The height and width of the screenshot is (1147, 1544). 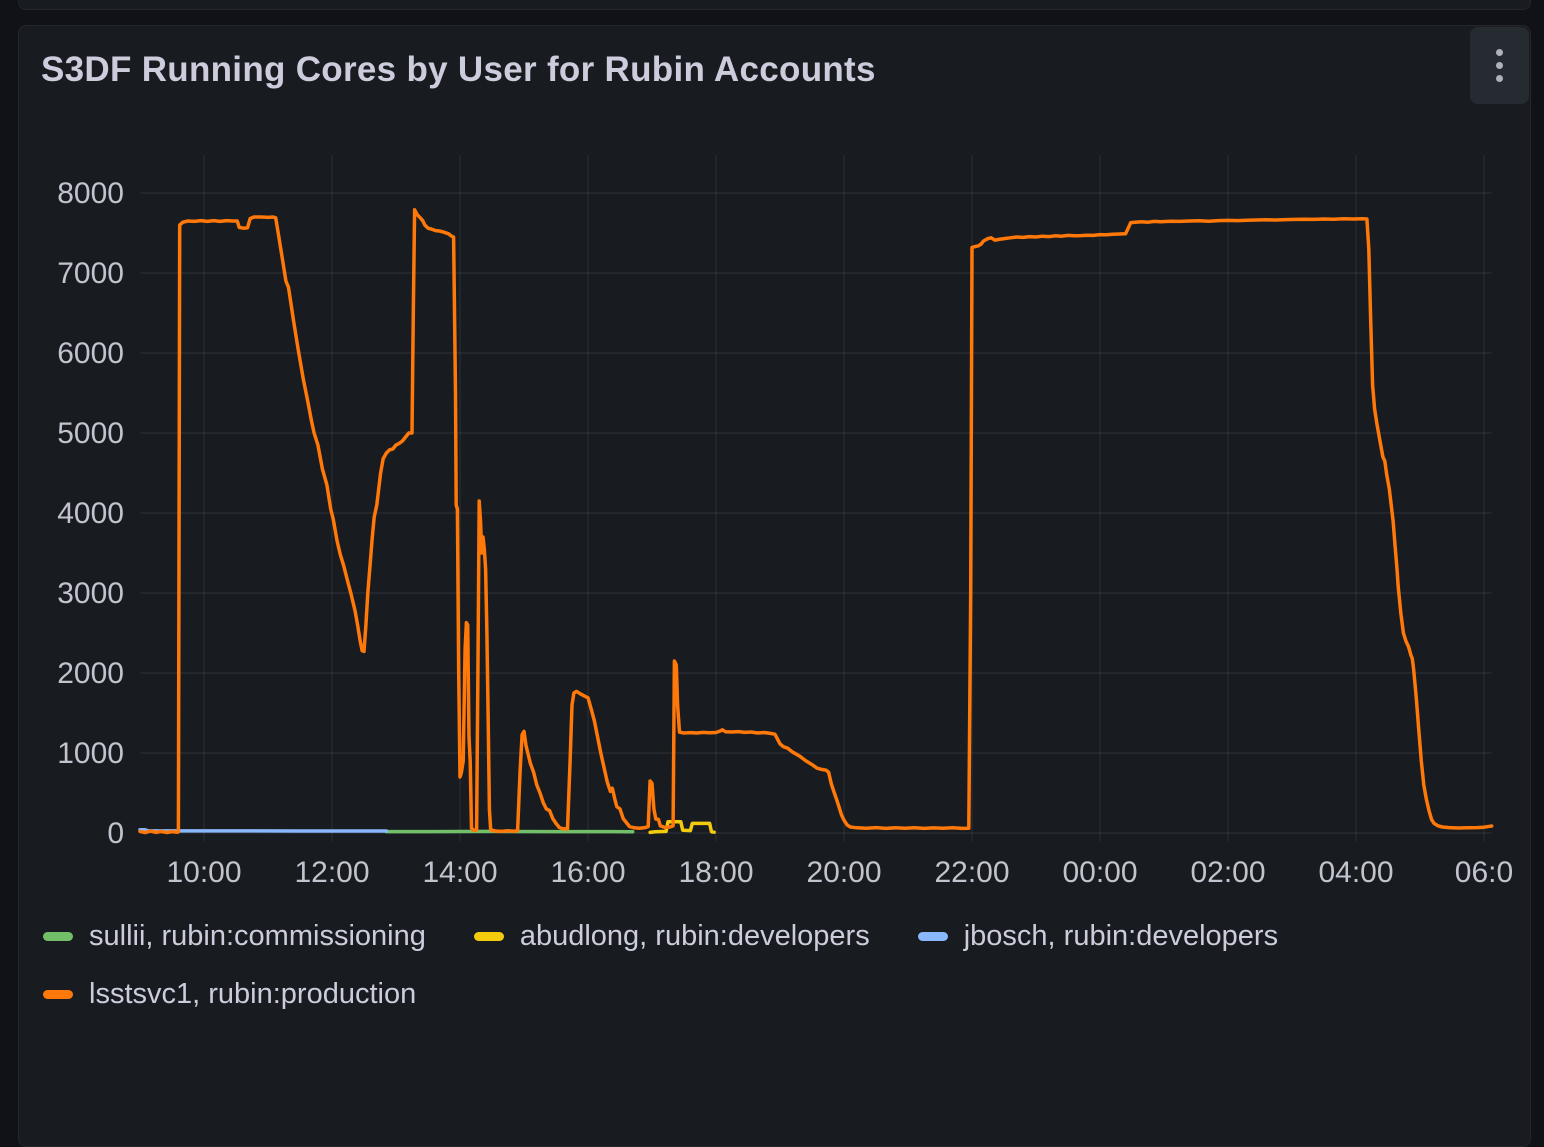 What do you see at coordinates (257, 936) in the screenshot?
I see `legend-label: sullii, rubin:commissioning` at bounding box center [257, 936].